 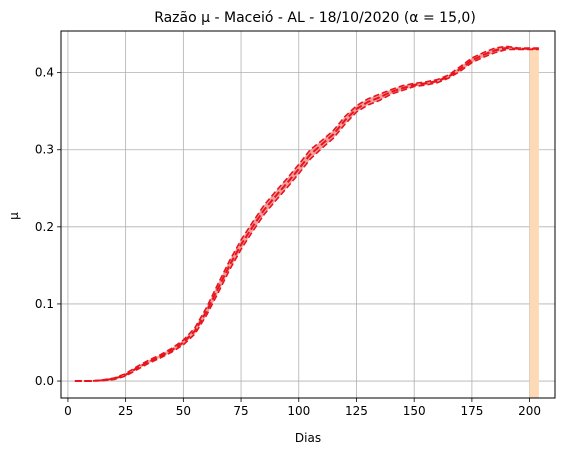 What do you see at coordinates (471, 411) in the screenshot?
I see `x-tick-label: 175` at bounding box center [471, 411].